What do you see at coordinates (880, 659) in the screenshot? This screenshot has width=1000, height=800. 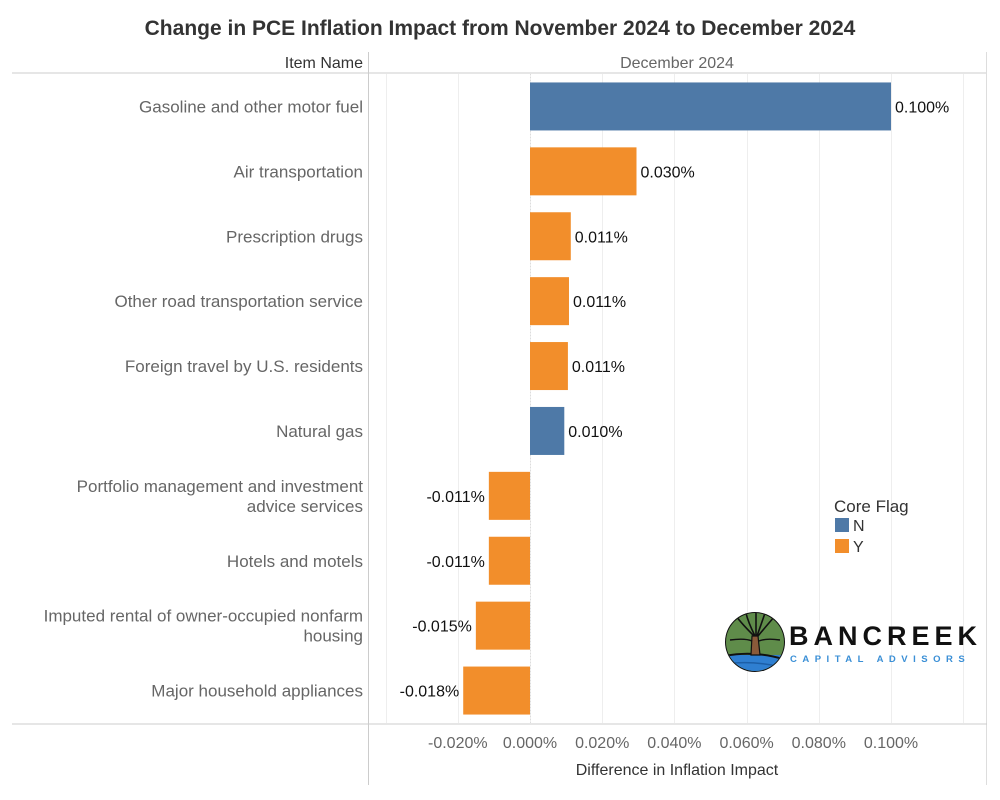 I see `logo-subtitle: CAPITAL ADVISORS` at bounding box center [880, 659].